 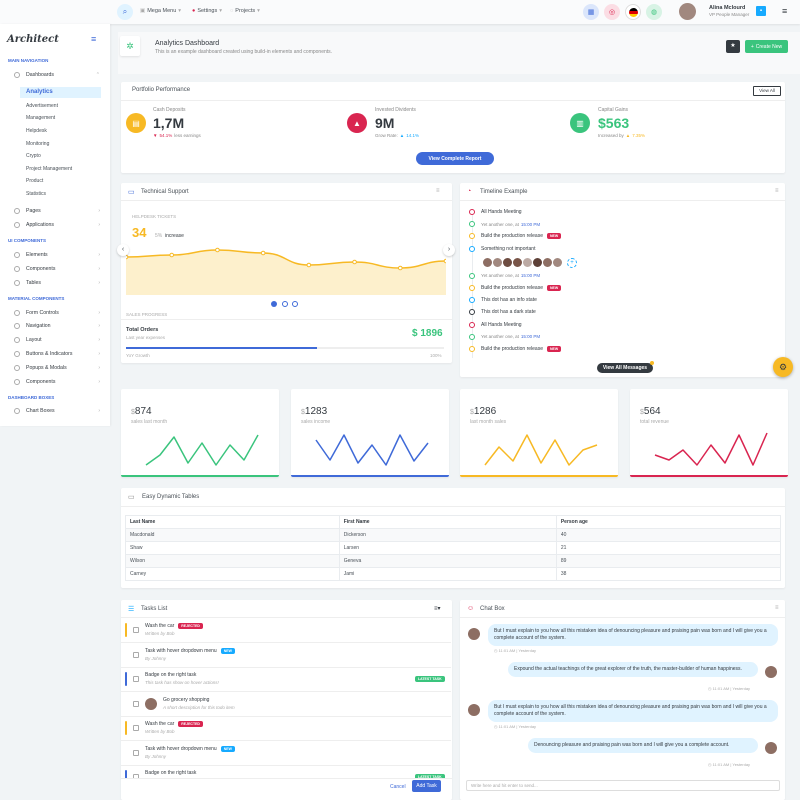 I want to click on add-task-button: Add Task, so click(x=426, y=786).